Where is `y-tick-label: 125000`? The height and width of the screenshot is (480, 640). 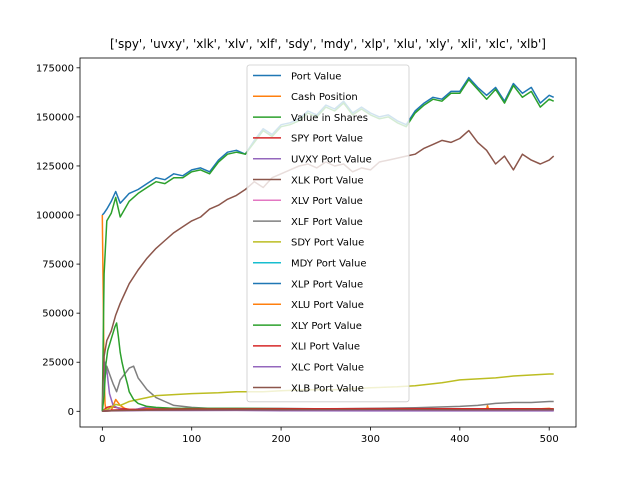
y-tick-label: 125000 is located at coordinates (55, 166).